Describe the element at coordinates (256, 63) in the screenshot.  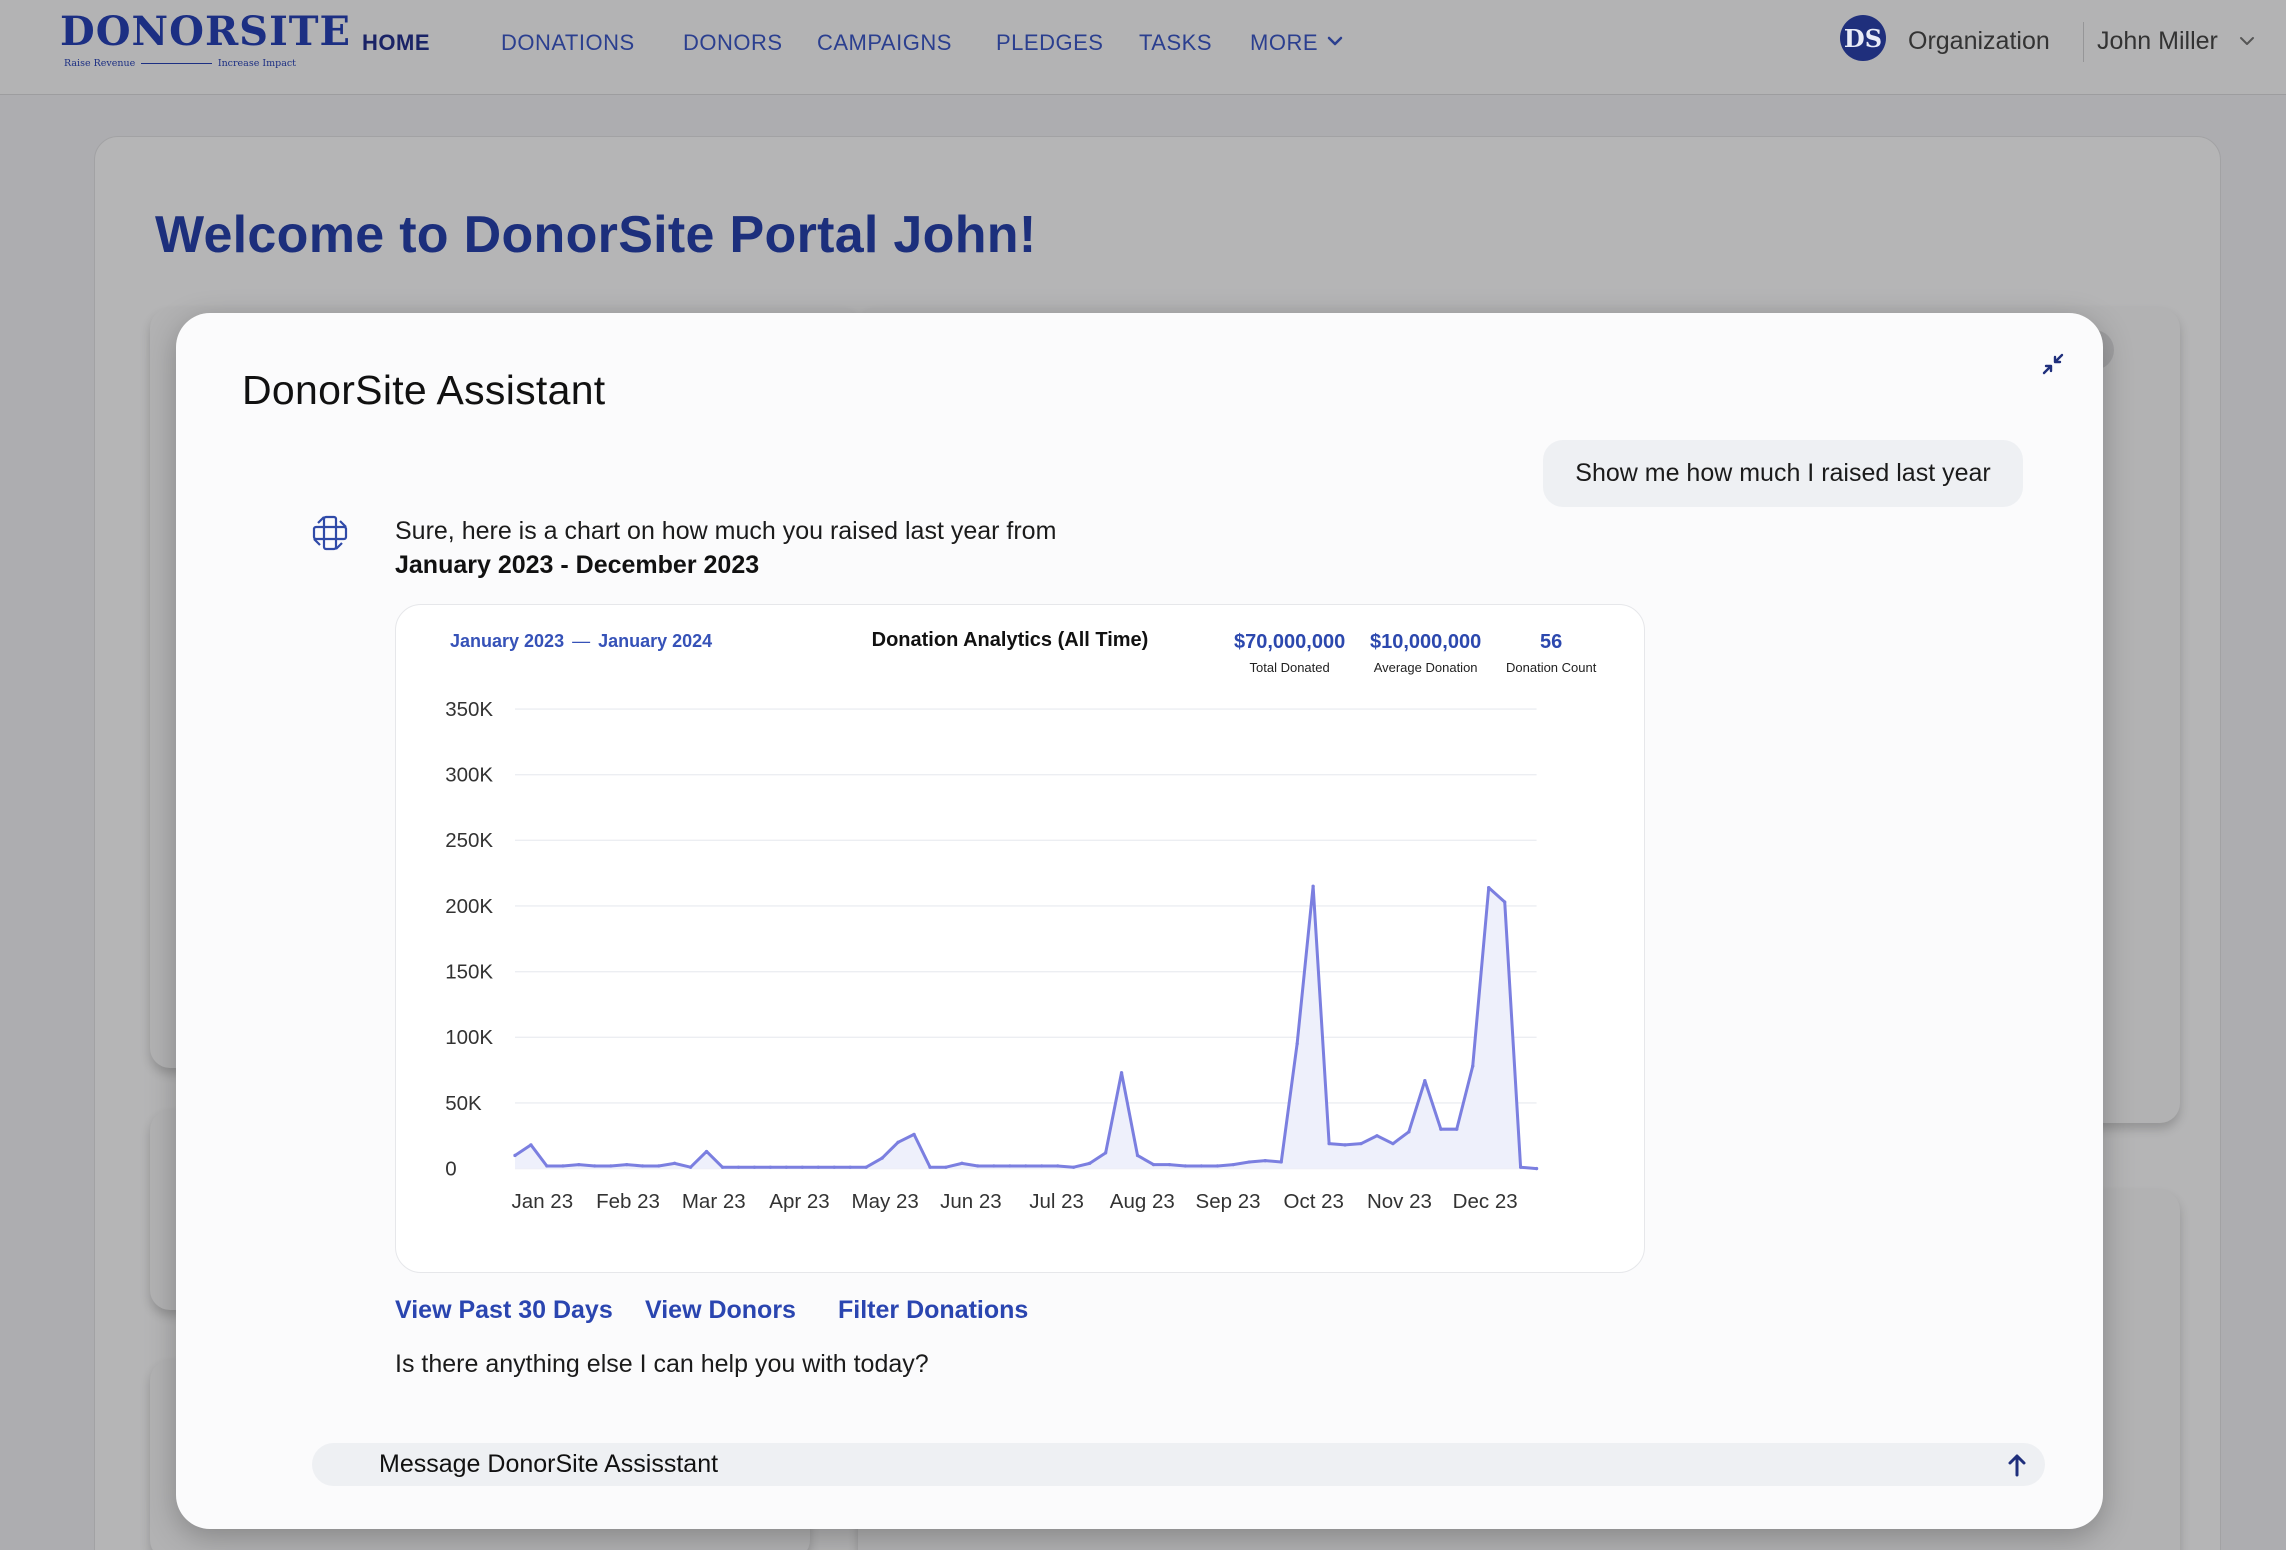
I see `tagline-right: Increase Impact` at that location.